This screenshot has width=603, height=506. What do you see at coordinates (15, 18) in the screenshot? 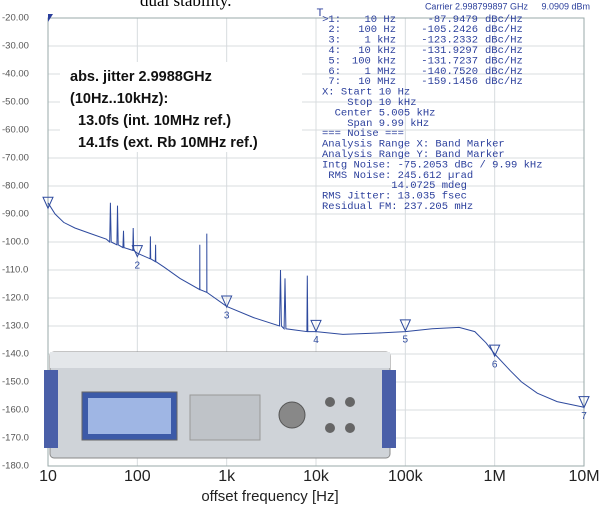
I see `y-tick-label: -20.00` at bounding box center [15, 18].